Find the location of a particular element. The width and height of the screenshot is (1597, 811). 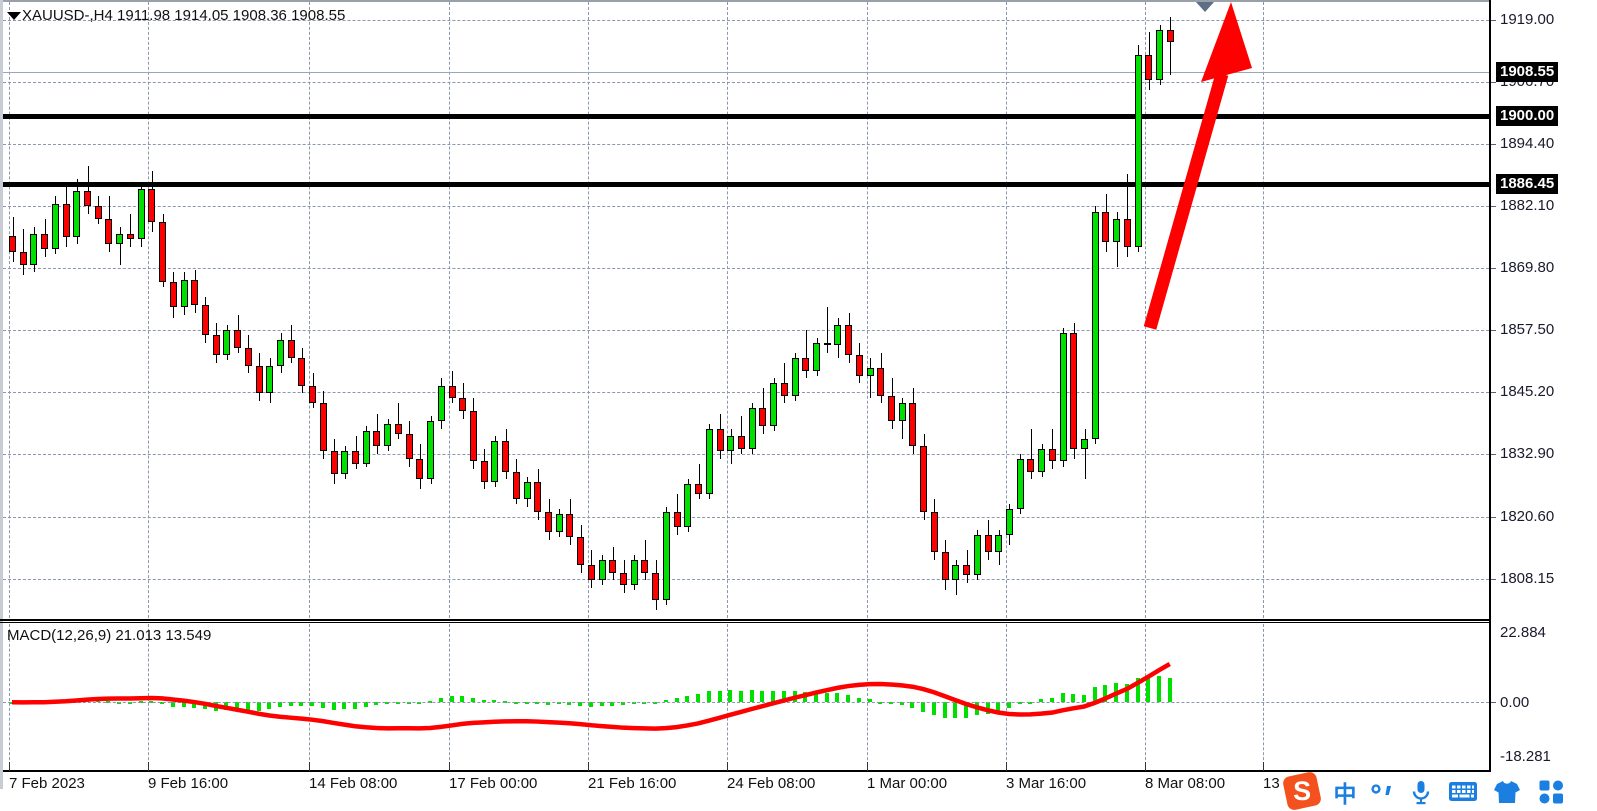

time-tick-label: 7 Feb 2023 is located at coordinates (47, 783).